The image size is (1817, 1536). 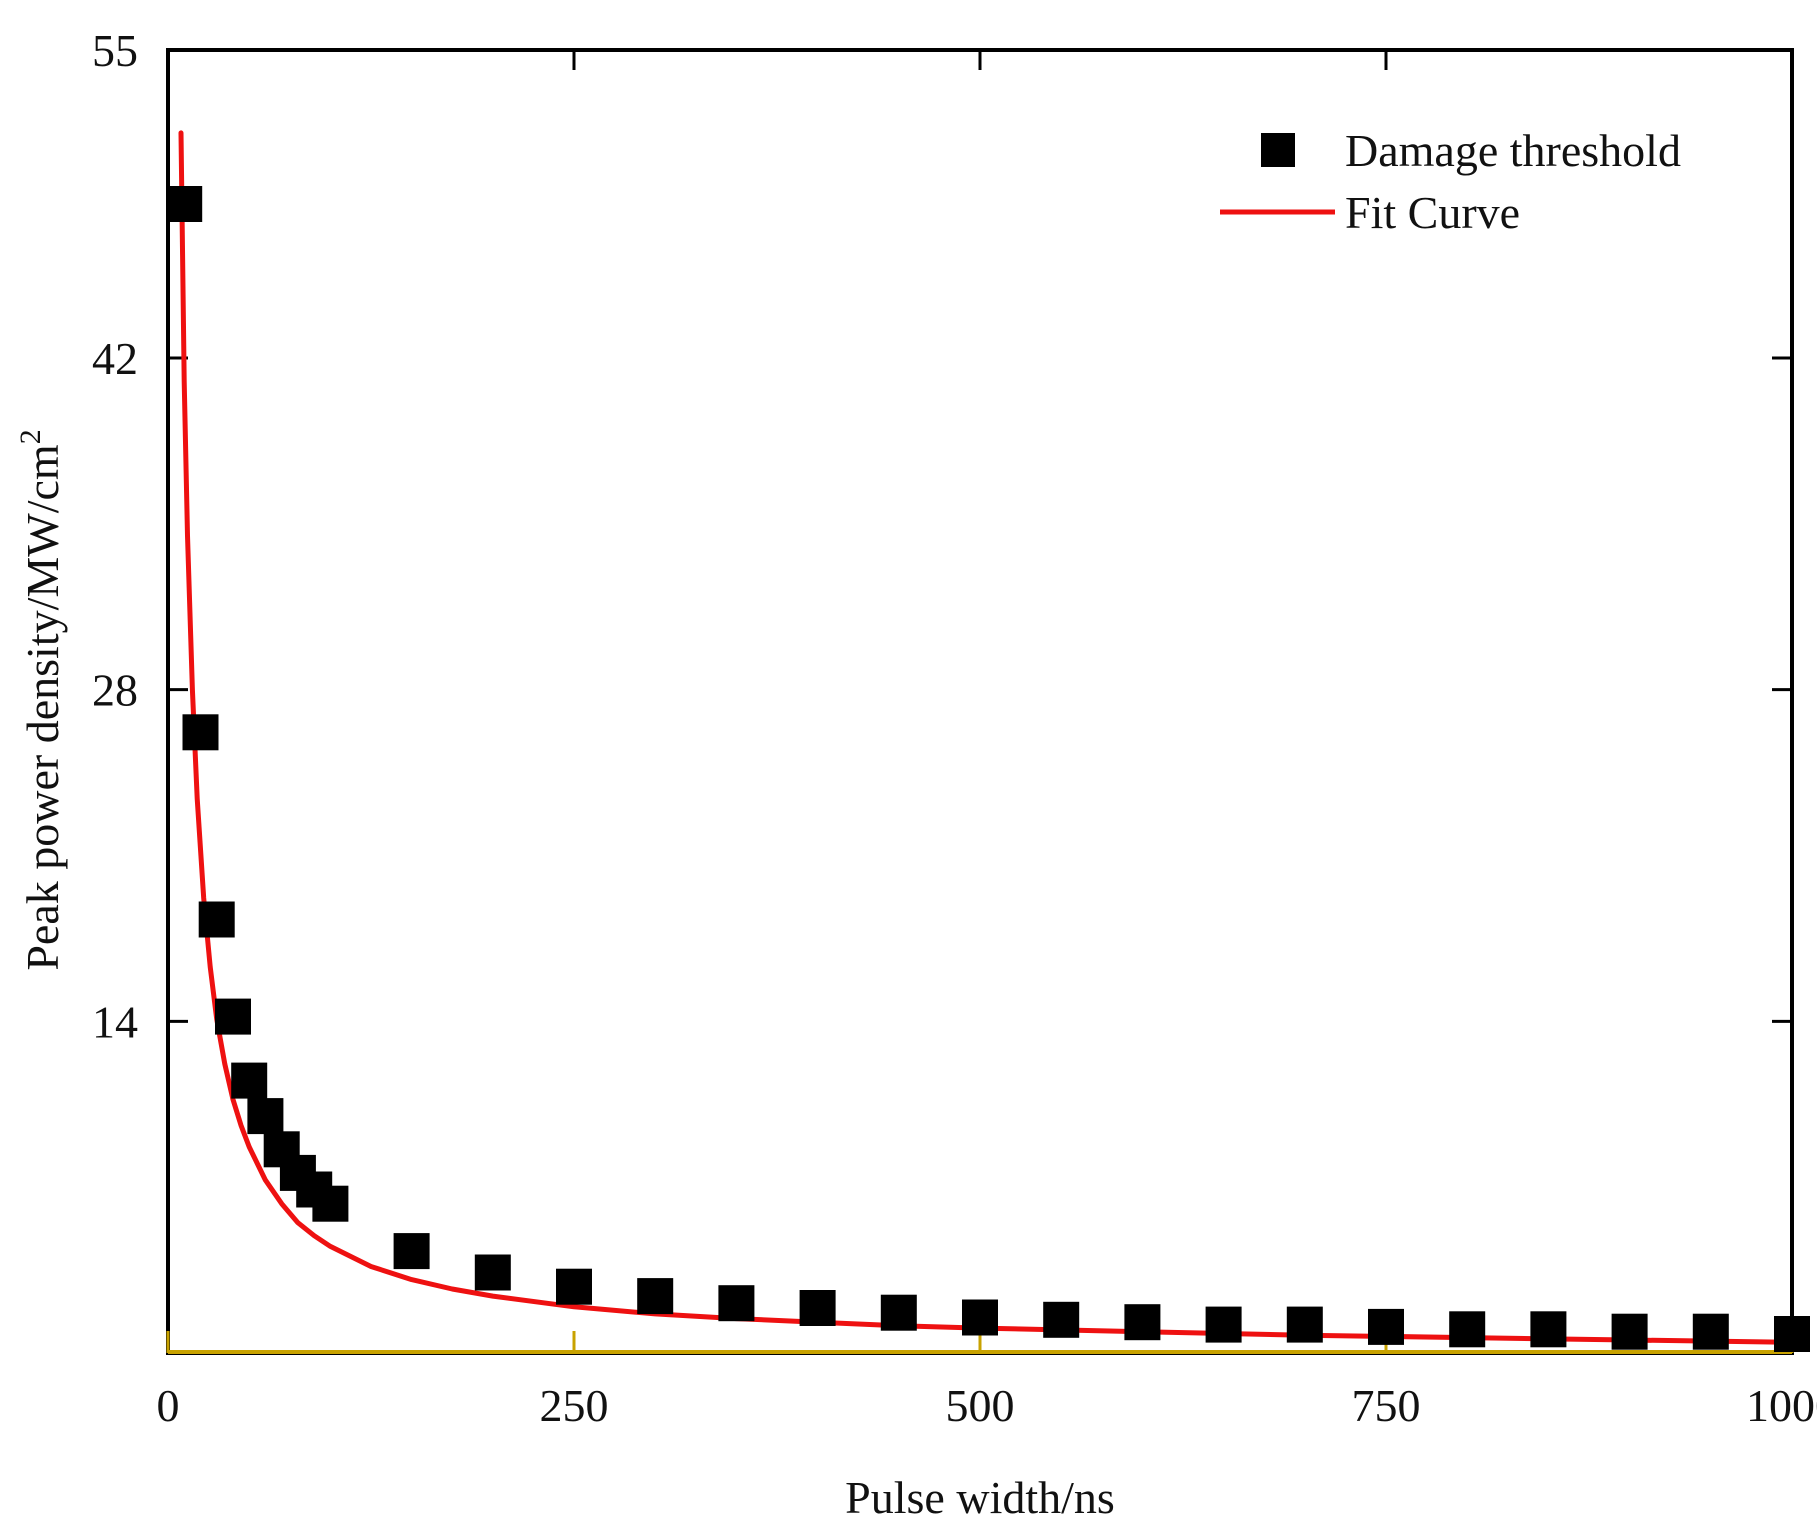 I want to click on legend-marker-damage-threshold, so click(x=1278, y=150).